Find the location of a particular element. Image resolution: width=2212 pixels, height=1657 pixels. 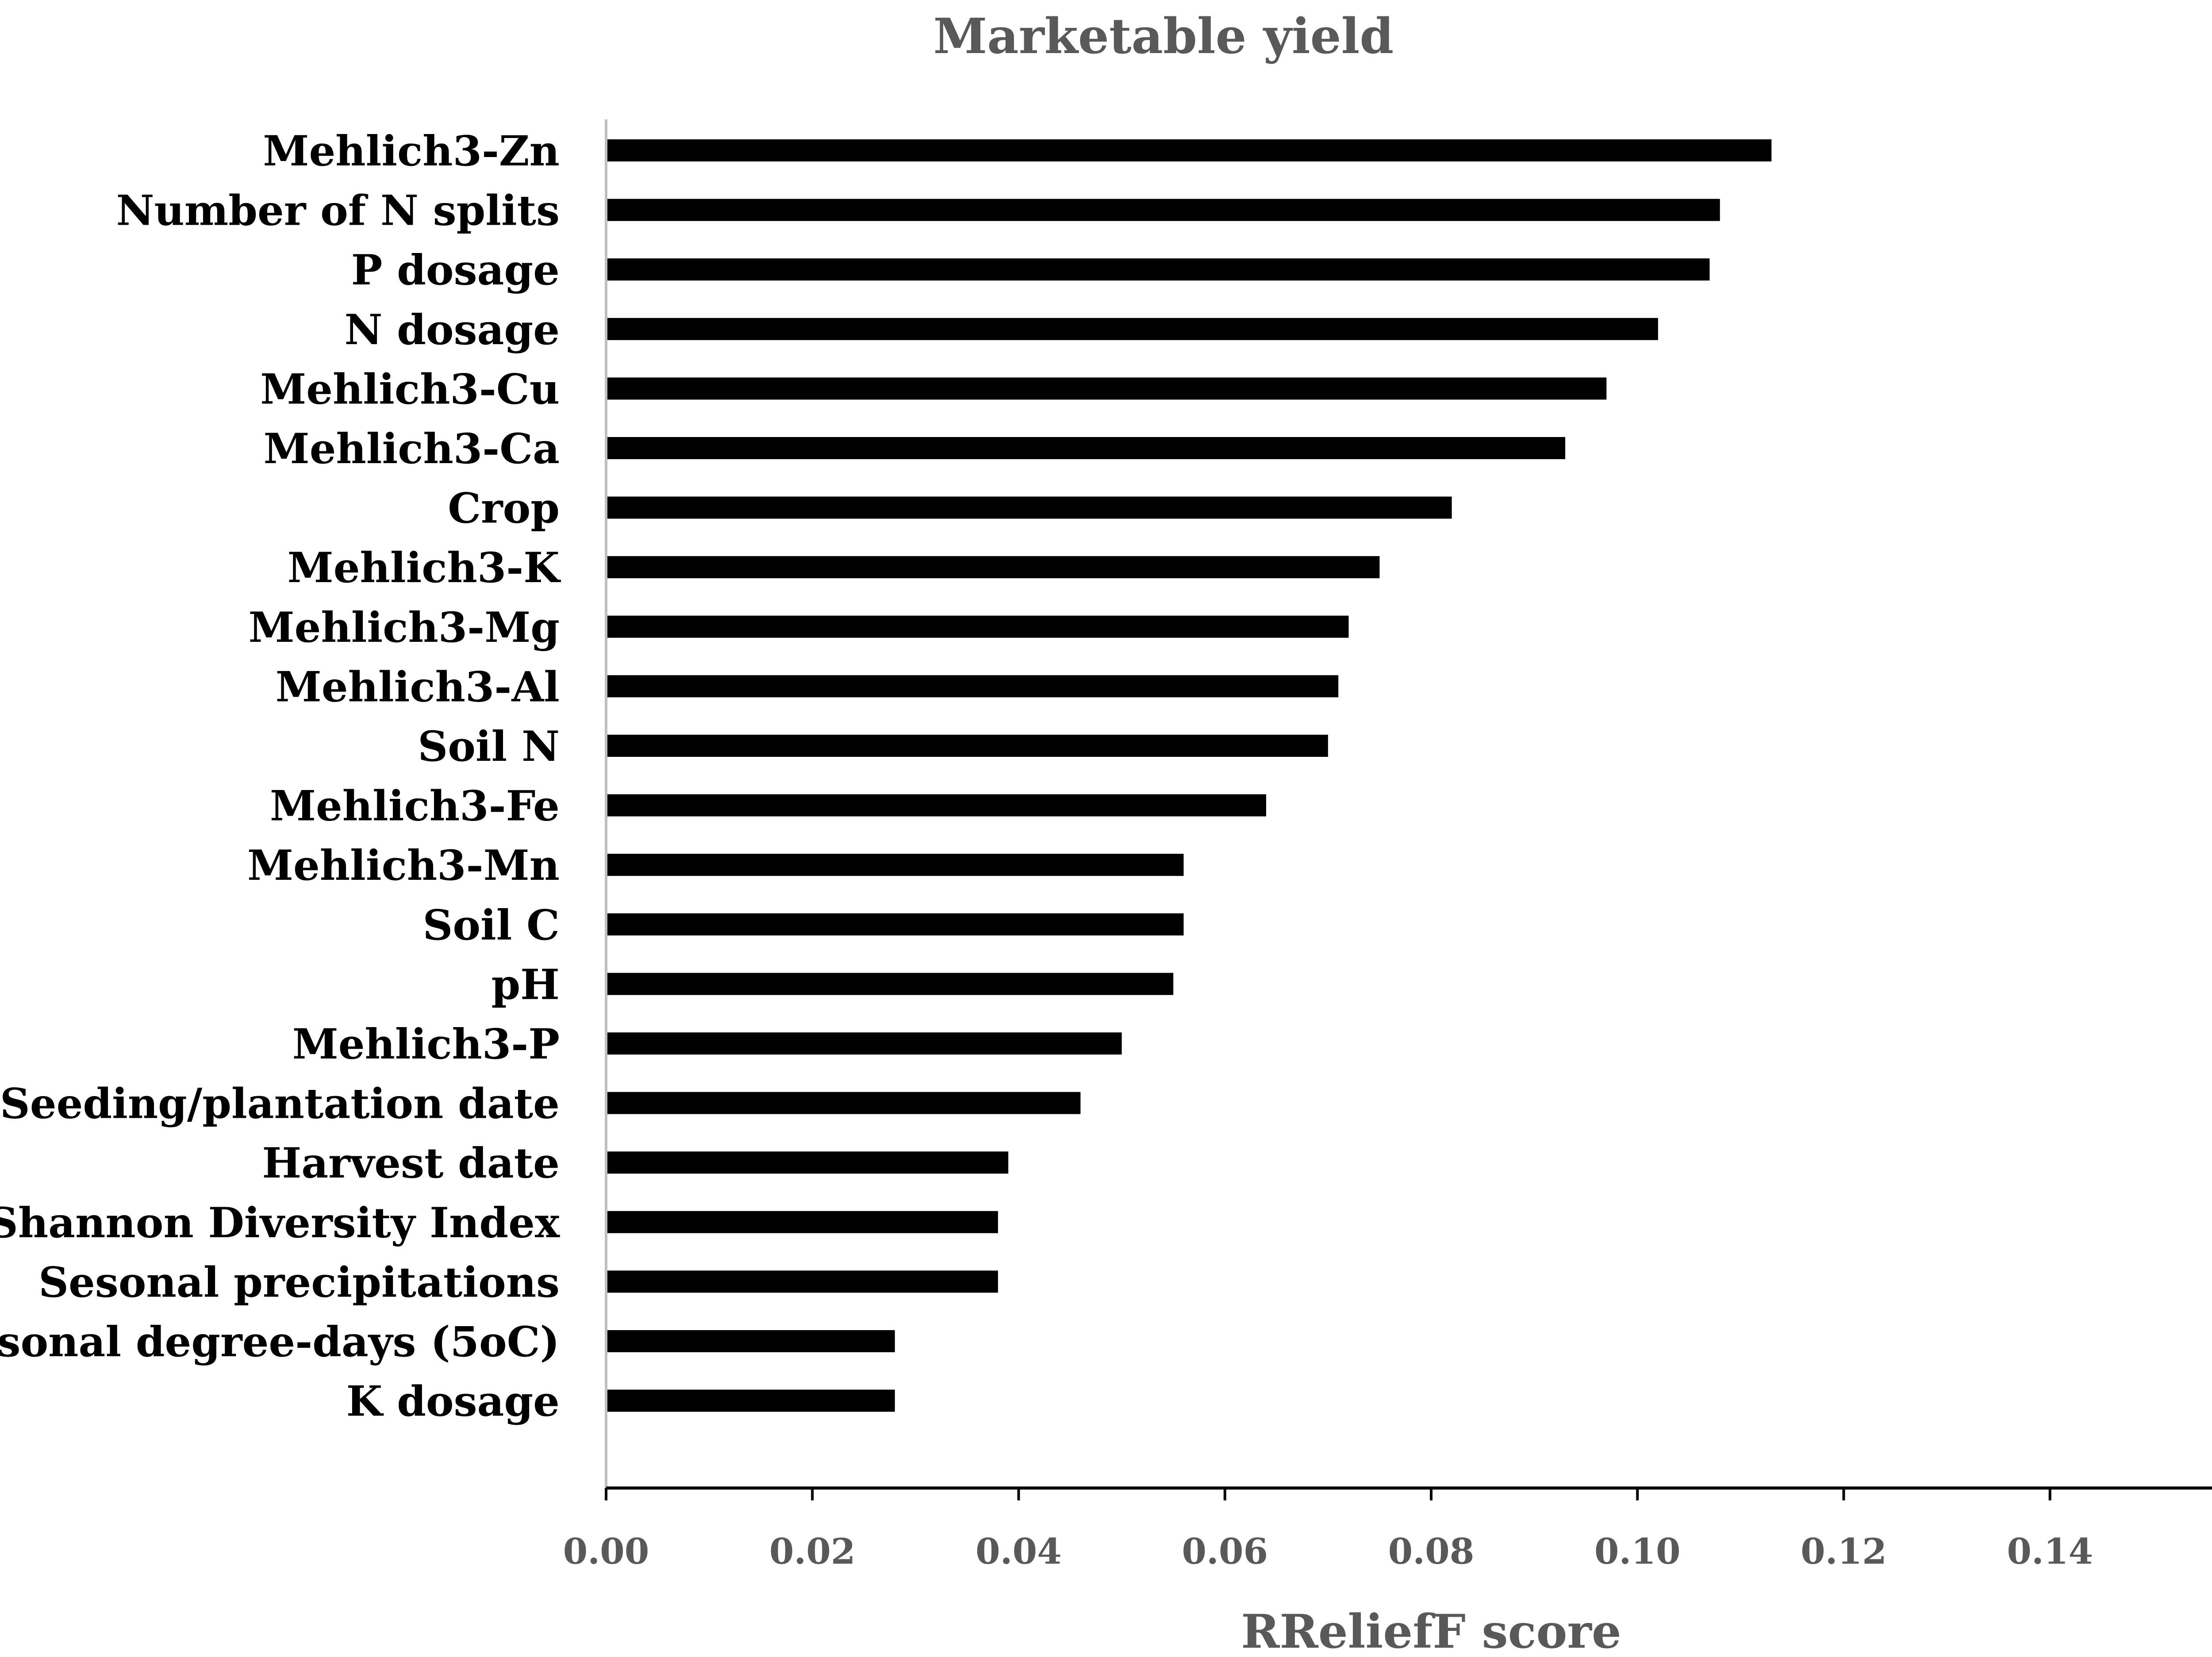

category-label: Shannon Diversity Index is located at coordinates (280, 1223).